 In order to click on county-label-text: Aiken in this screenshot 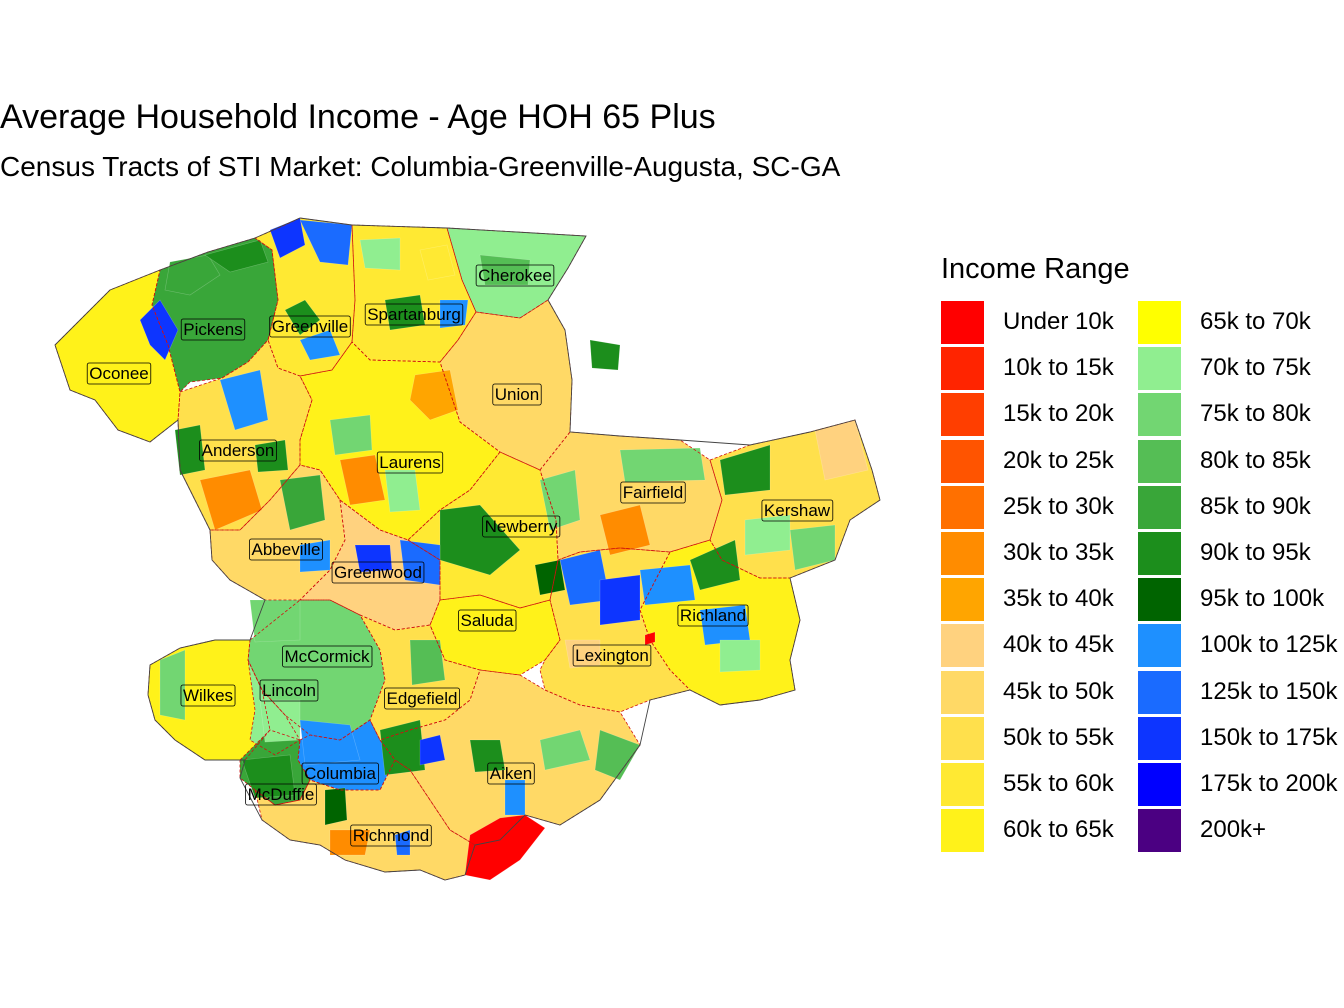, I will do `click(511, 773)`.